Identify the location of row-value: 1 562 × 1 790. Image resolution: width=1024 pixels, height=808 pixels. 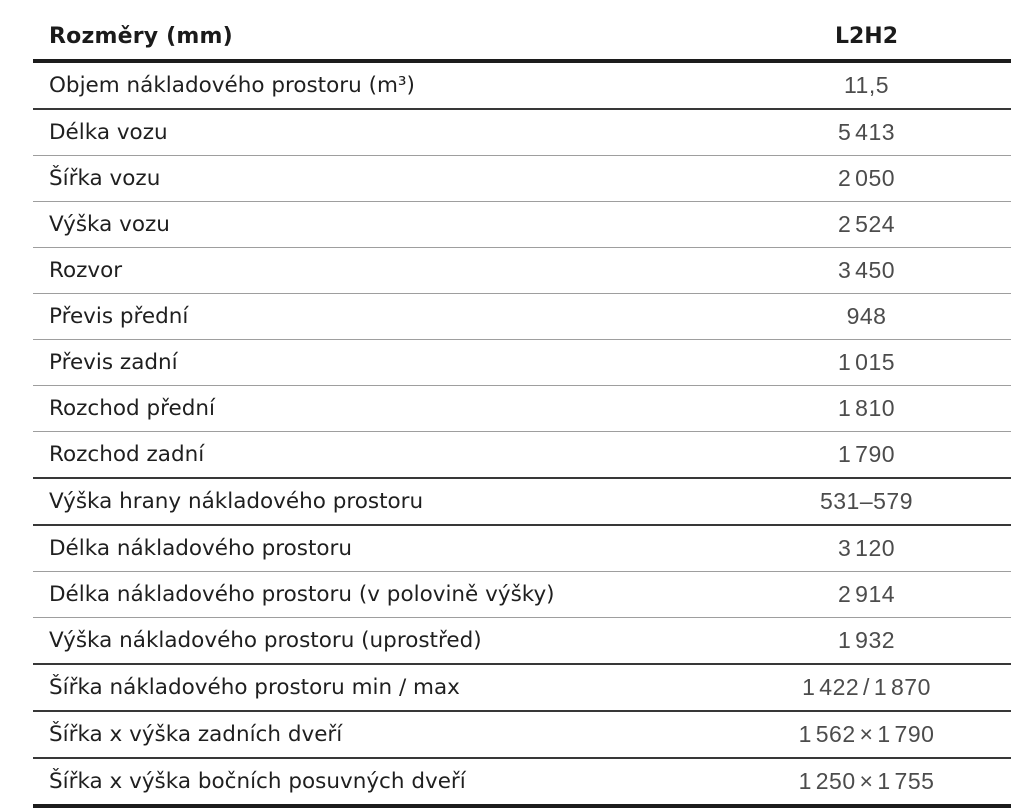
(866, 734).